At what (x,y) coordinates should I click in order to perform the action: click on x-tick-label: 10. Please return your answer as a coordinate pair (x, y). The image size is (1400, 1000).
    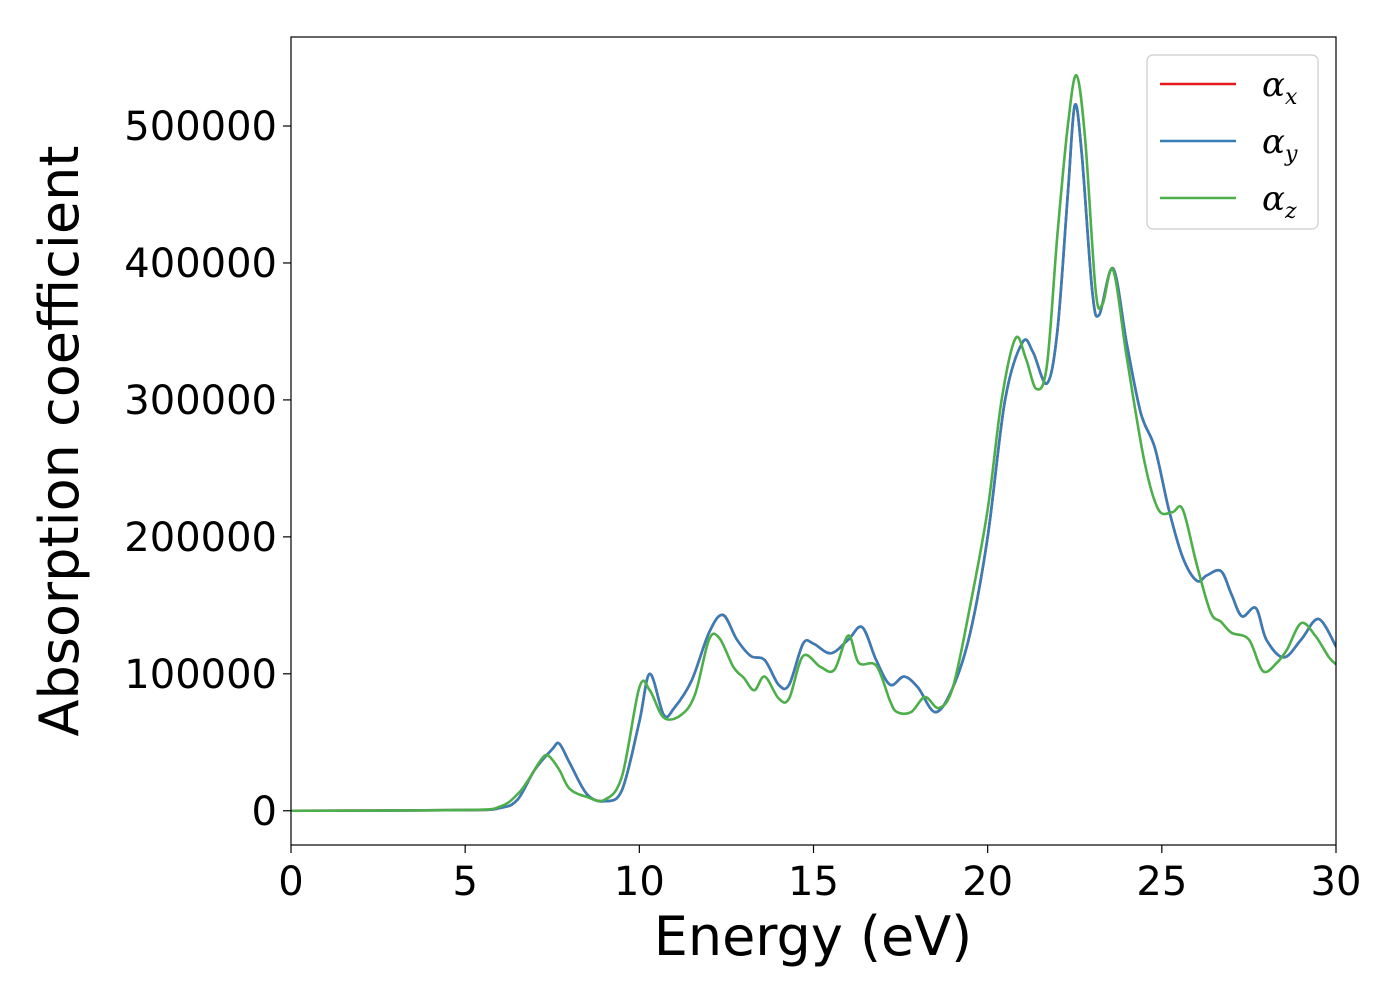
    Looking at the image, I should click on (639, 882).